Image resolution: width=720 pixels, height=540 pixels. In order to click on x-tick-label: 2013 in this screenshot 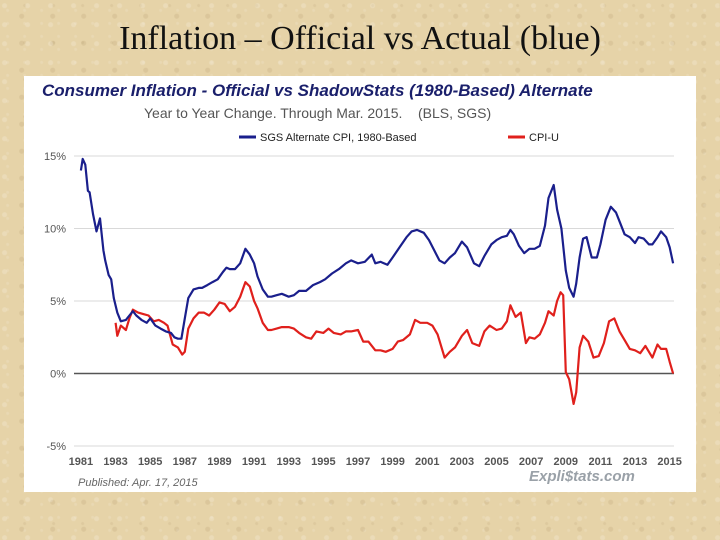, I will do `click(635, 462)`.